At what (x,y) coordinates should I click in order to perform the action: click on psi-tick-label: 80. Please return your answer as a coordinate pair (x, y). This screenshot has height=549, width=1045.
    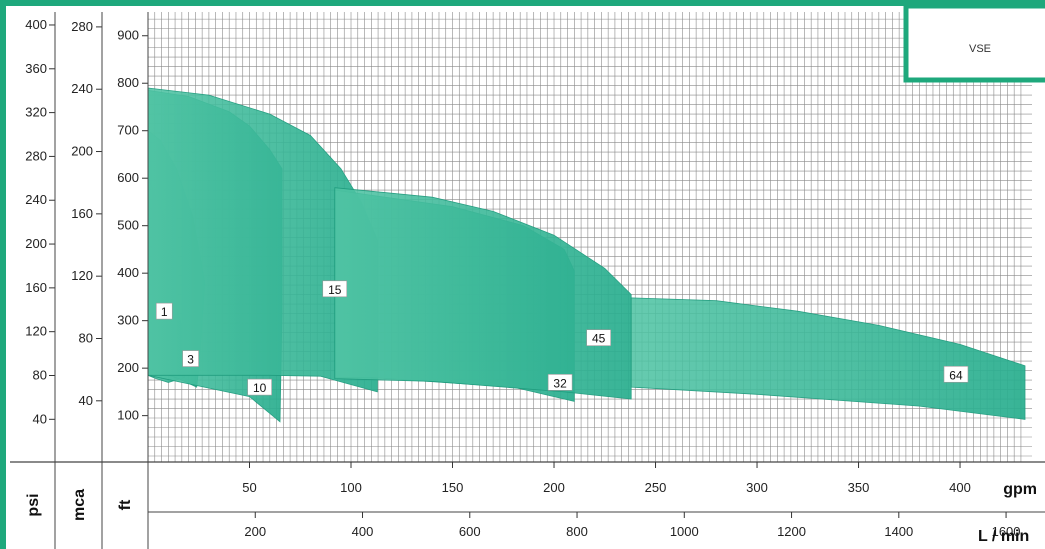
    Looking at the image, I should click on (40, 374).